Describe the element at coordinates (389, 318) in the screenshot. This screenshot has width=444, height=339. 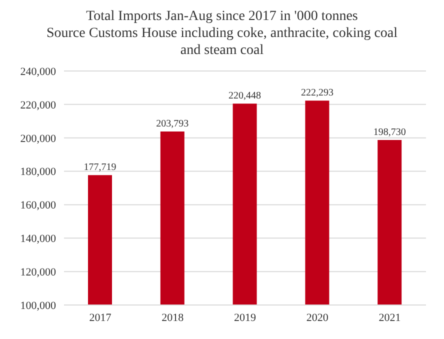
I see `x-tick-label: 2021` at that location.